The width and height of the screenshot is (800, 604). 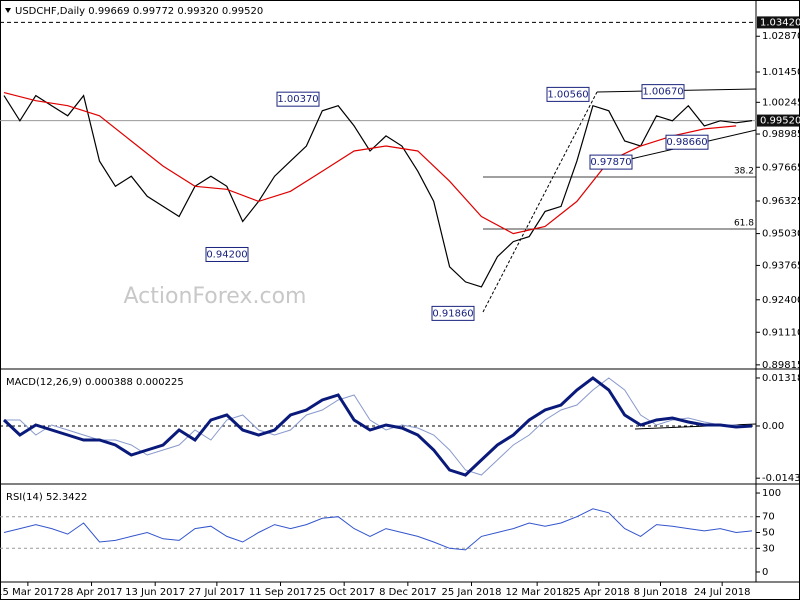 What do you see at coordinates (768, 548) in the screenshot?
I see `y-tick-label: 30` at bounding box center [768, 548].